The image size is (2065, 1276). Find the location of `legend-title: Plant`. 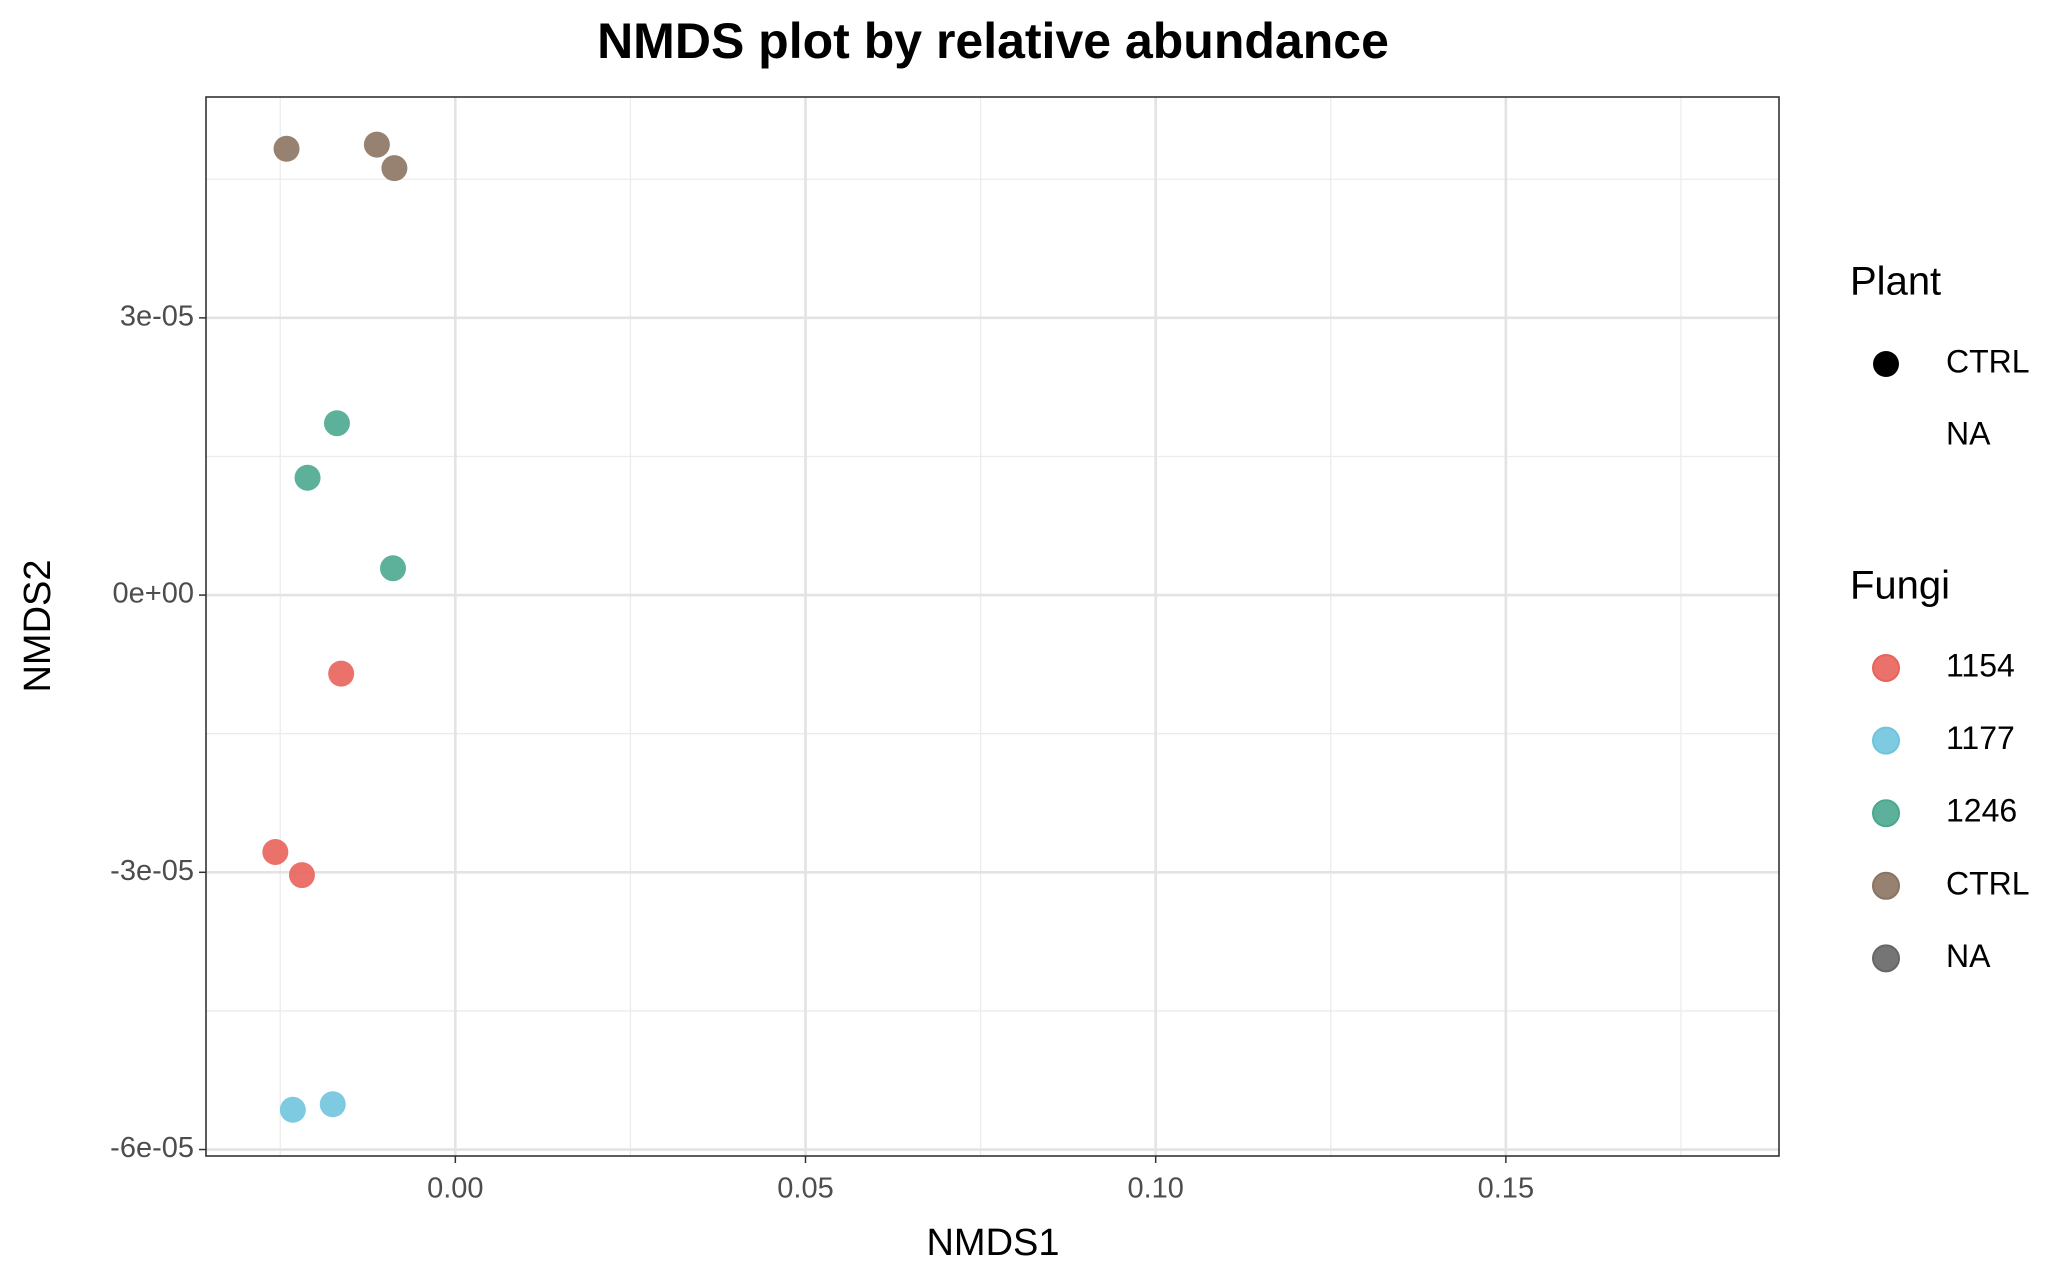

legend-title: Plant is located at coordinates (1895, 282).